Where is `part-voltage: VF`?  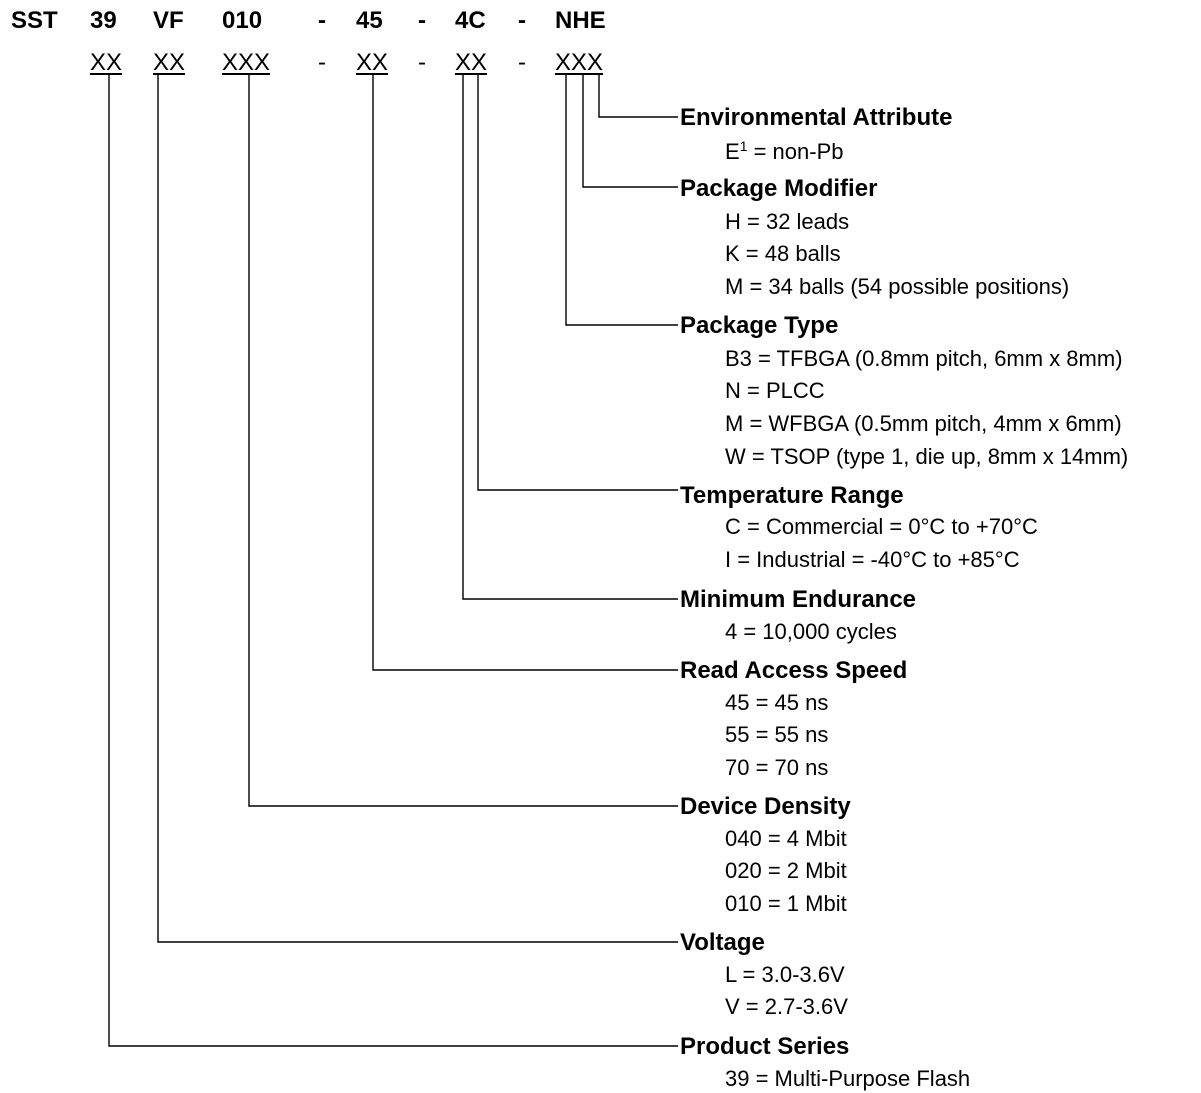
part-voltage: VF is located at coordinates (168, 20).